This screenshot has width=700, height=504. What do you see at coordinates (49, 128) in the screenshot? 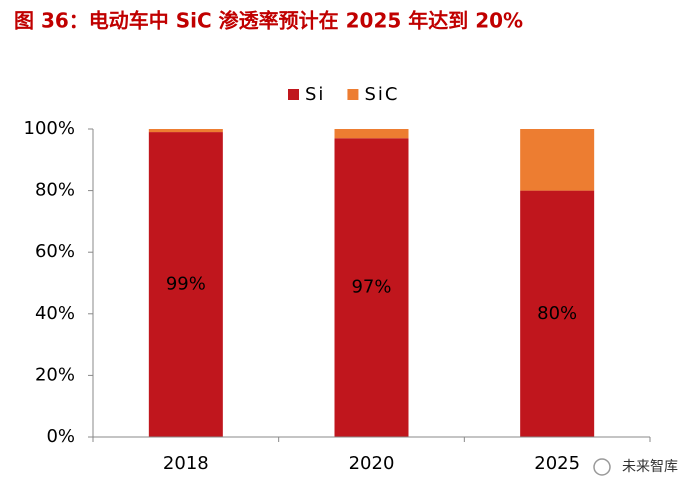
I see `y-tick-label: 100%` at bounding box center [49, 128].